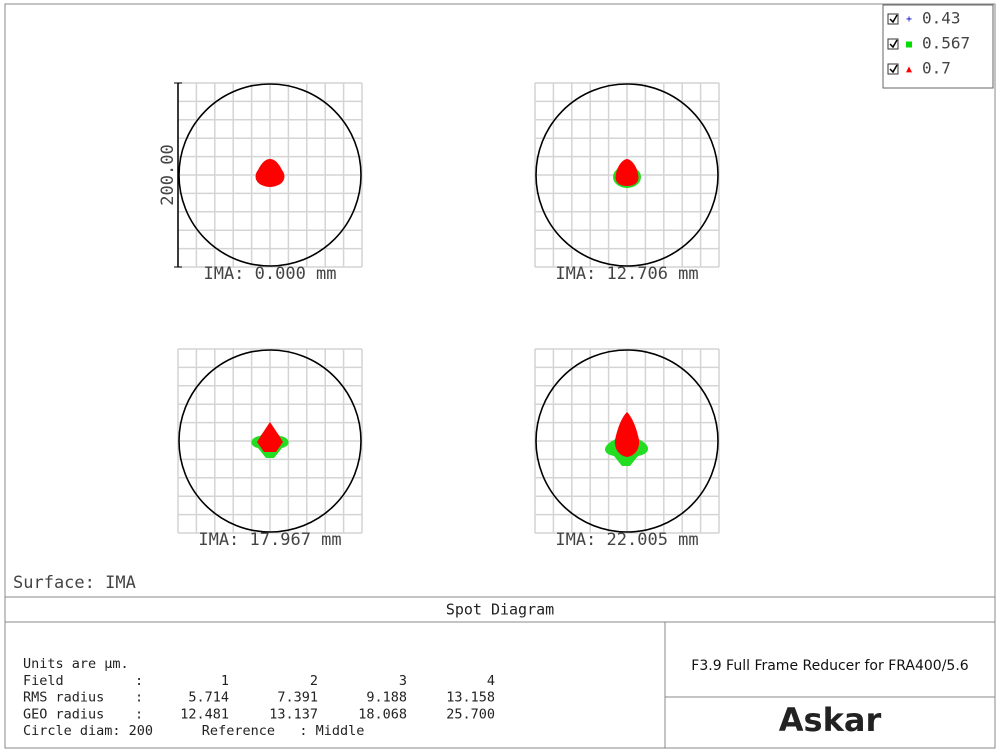 The height and width of the screenshot is (755, 1000). I want to click on legend-marker: +, so click(909, 19).